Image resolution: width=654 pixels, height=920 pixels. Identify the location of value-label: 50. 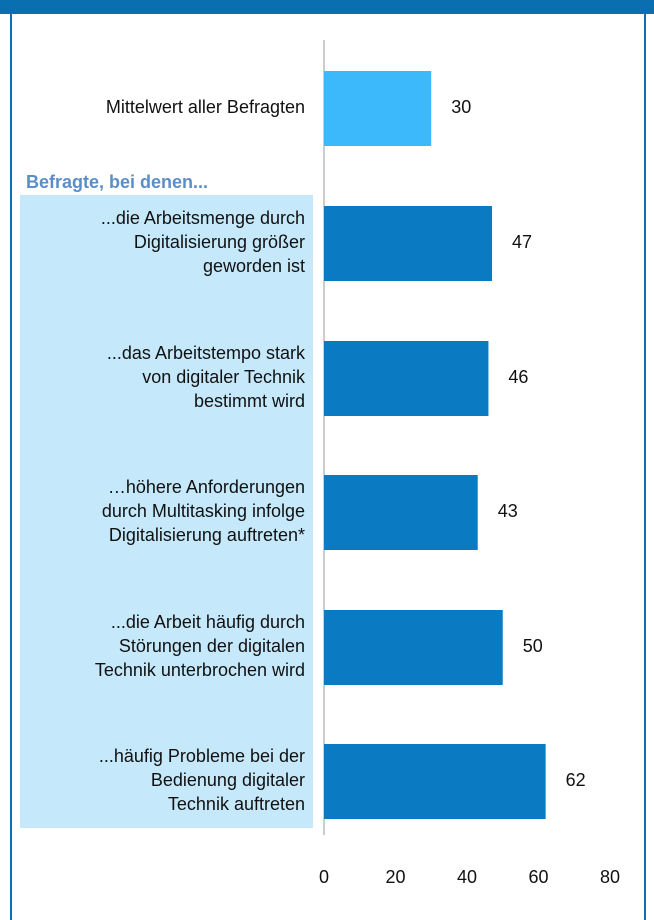
(533, 646).